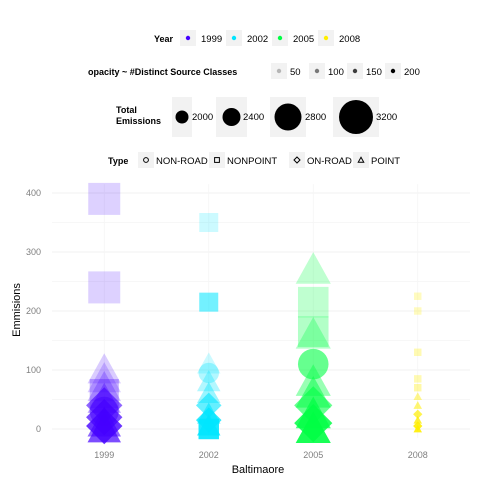 Image resolution: width=480 pixels, height=480 pixels. Describe the element at coordinates (374, 72) in the screenshot. I see `legend-opacity-label: 150` at that location.